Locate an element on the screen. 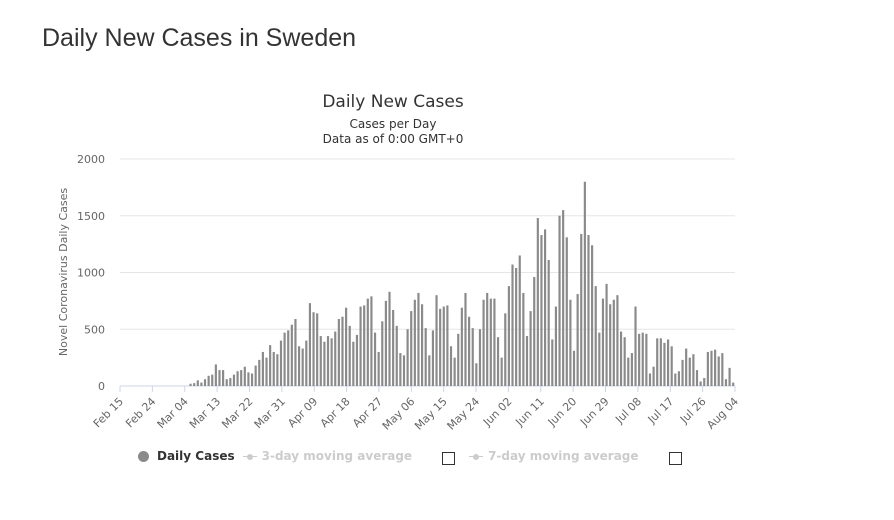 The height and width of the screenshot is (520, 894). x-tick-label: Jun 20 is located at coordinates (562, 412).